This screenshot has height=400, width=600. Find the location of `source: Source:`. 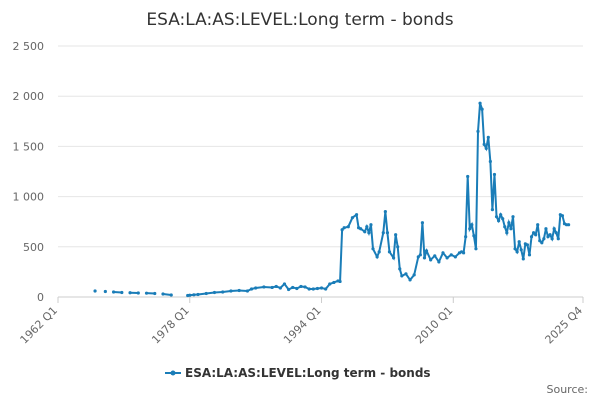

source: Source: is located at coordinates (568, 389).